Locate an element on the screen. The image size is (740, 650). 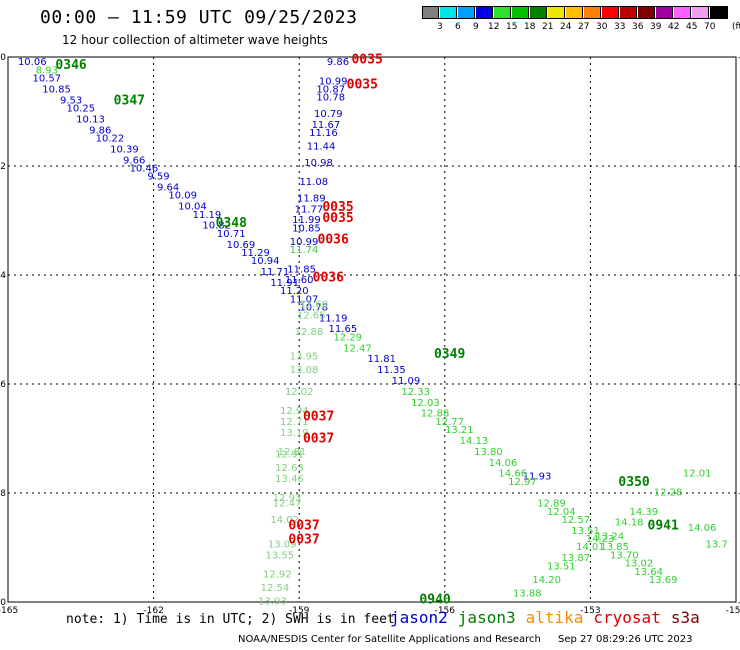
colorbar-label: 18 is located at coordinates (530, 27).